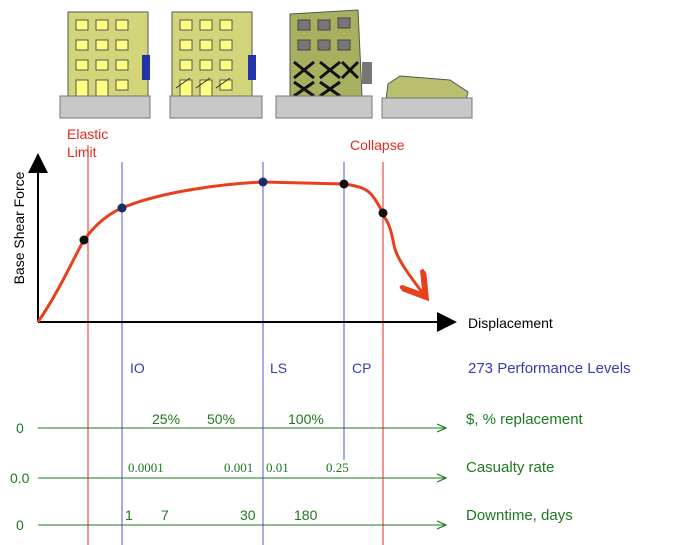 This screenshot has height=545, width=673. I want to click on y-axis-label: Base Shear Force, so click(19, 227).